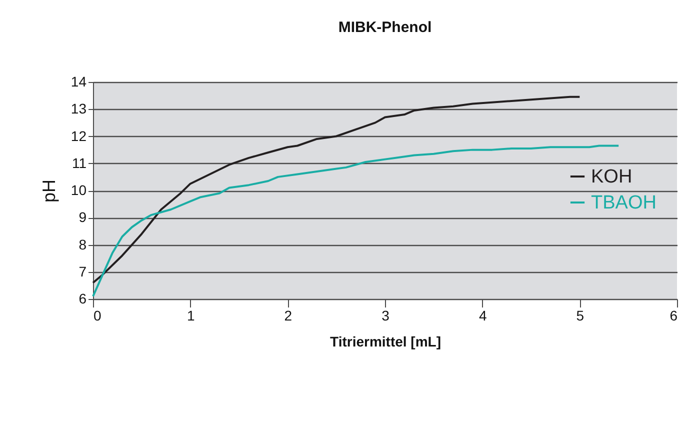 The image size is (698, 429). What do you see at coordinates (79, 162) in the screenshot?
I see `y-tick-label: 11` at bounding box center [79, 162].